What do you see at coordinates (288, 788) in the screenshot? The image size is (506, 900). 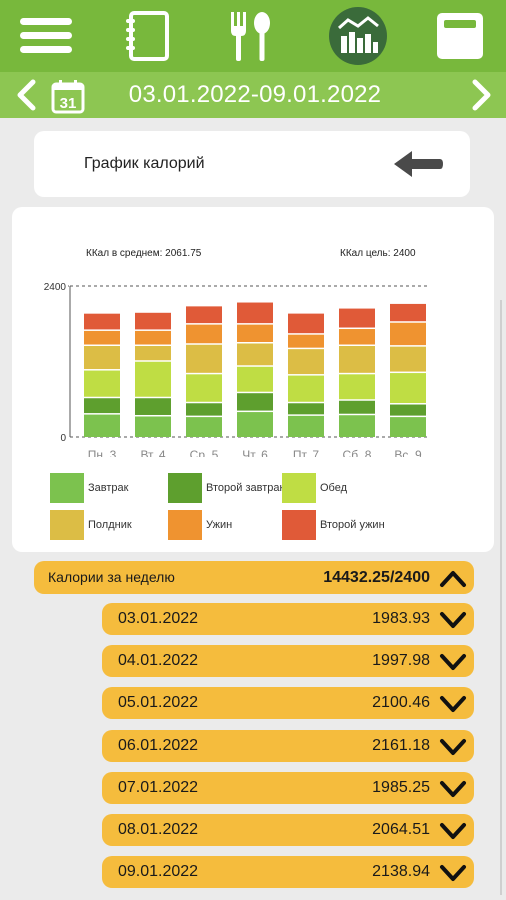 I see `day-calories-row: 07.01.2022 1985.25` at bounding box center [288, 788].